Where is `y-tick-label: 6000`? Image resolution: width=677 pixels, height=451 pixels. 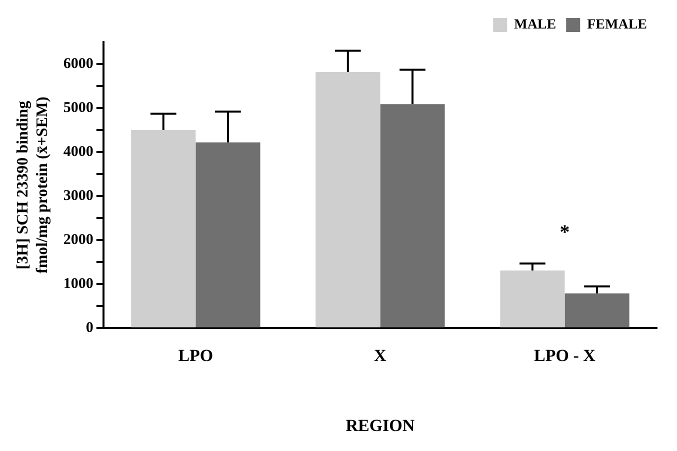
y-tick-label: 6000 is located at coordinates (78, 64).